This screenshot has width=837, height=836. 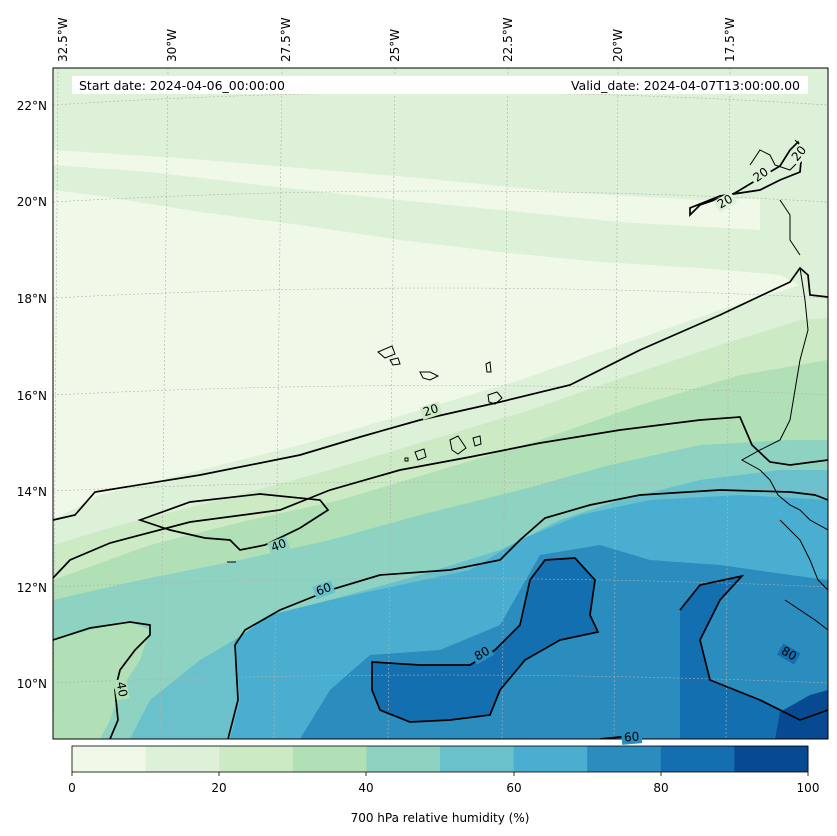 What do you see at coordinates (72, 788) in the screenshot?
I see `colorbar-tick-label: 0` at bounding box center [72, 788].